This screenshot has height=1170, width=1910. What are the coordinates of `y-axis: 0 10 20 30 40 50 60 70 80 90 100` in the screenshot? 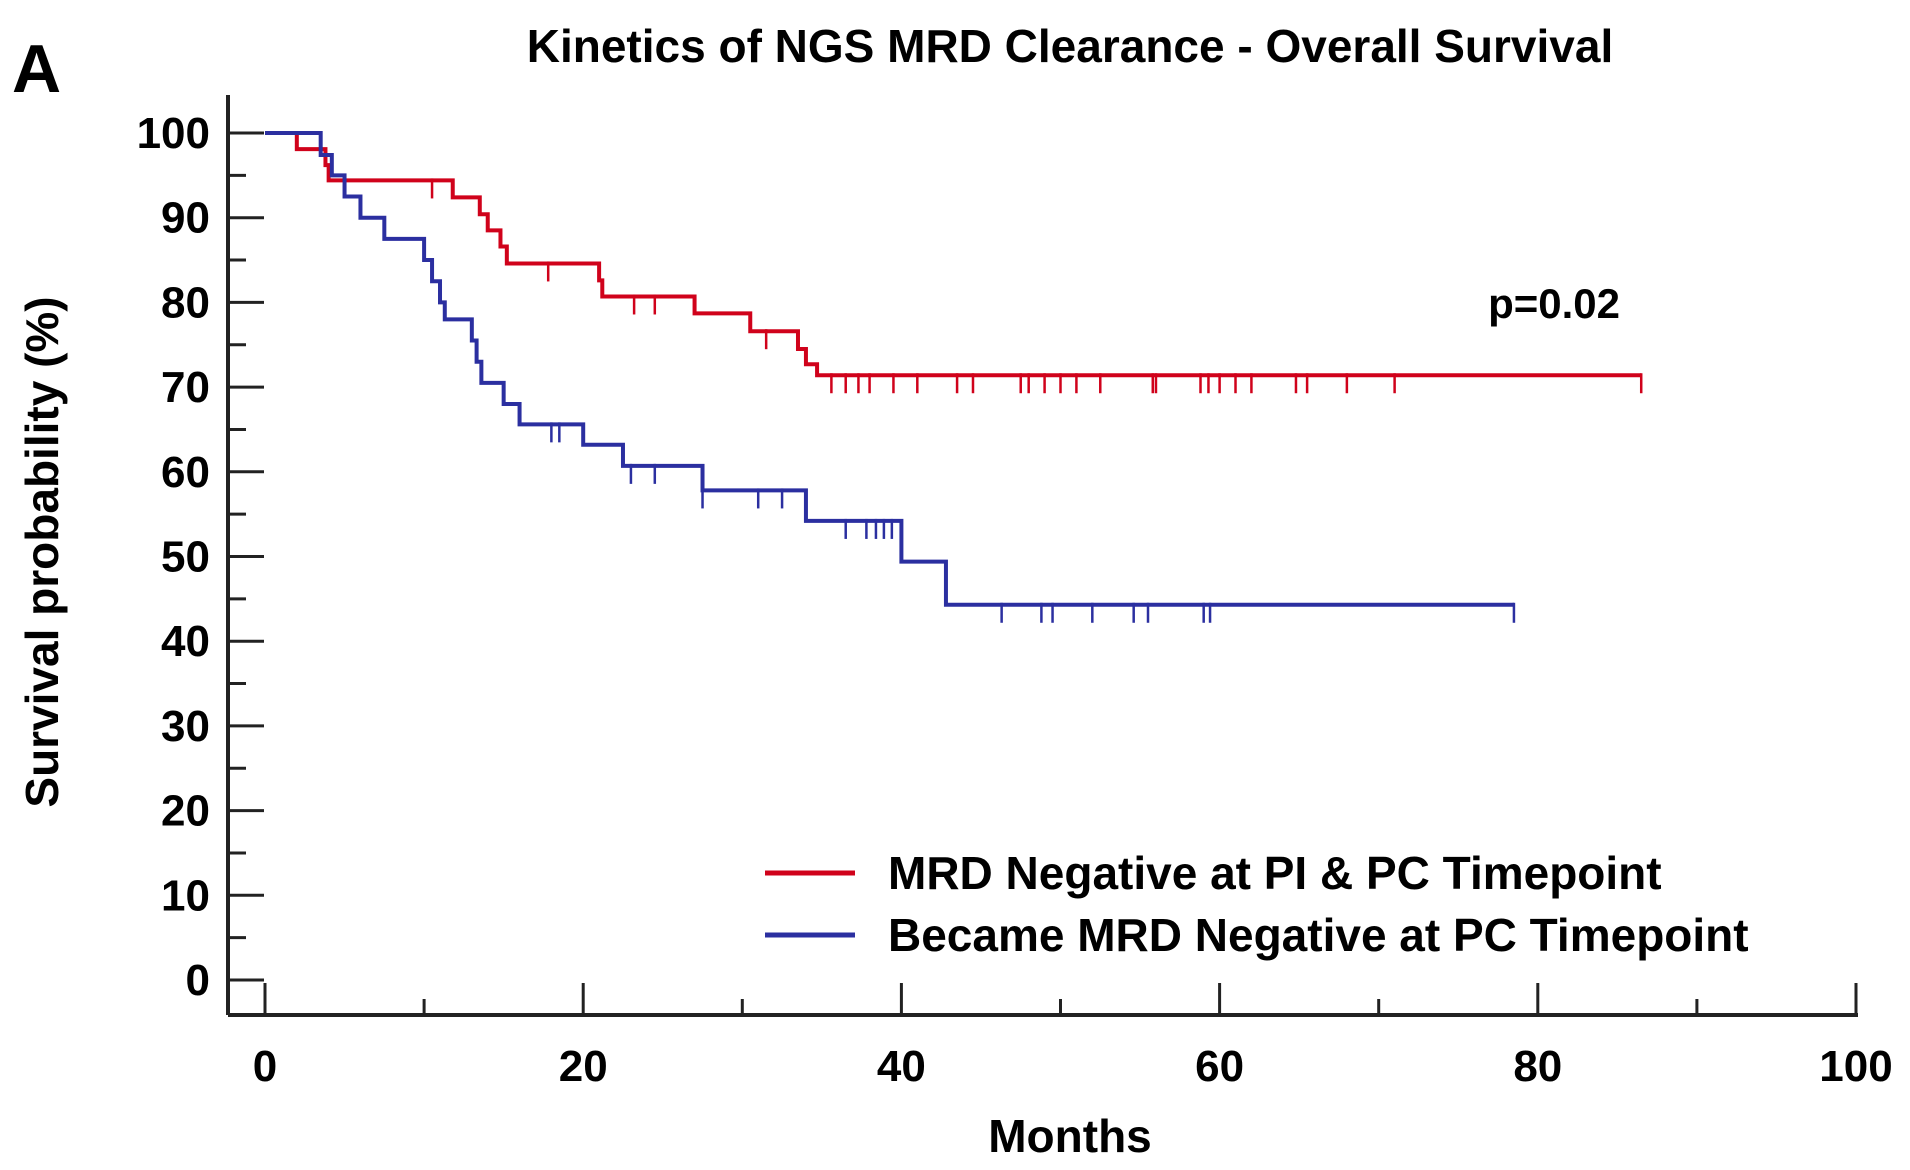 It's located at (200, 555).